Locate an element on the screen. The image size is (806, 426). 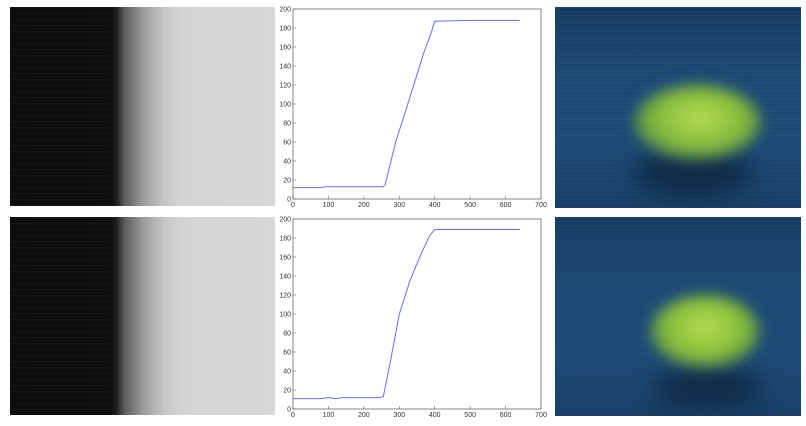
ball-photo-bottom is located at coordinates (678, 316).